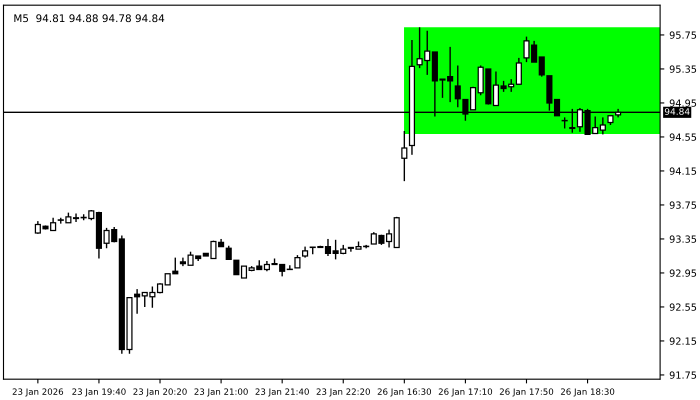 The height and width of the screenshot is (400, 700). I want to click on x-tick-label: 23 Jan 21:00, so click(221, 392).